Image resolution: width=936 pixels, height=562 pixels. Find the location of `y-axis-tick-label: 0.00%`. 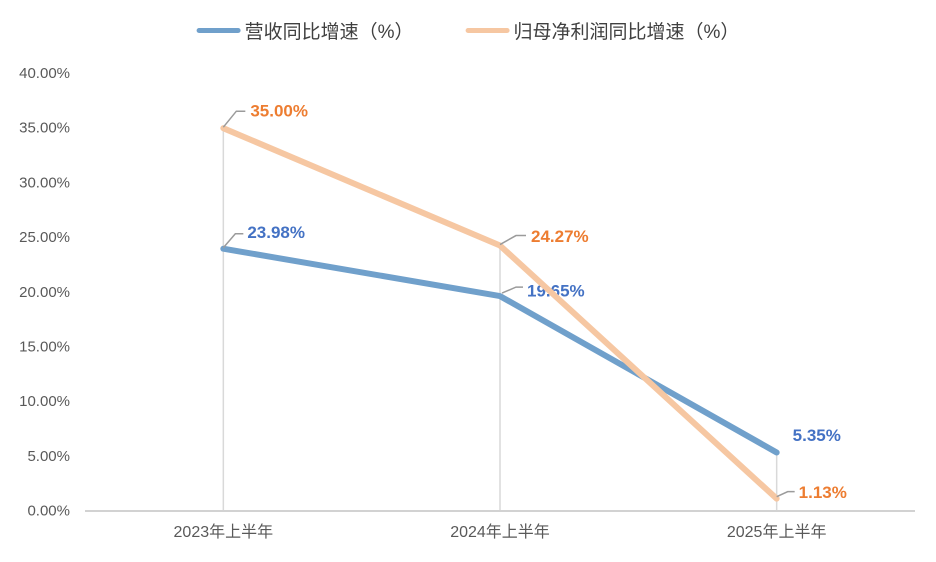

y-axis-tick-label: 0.00% is located at coordinates (48, 511).